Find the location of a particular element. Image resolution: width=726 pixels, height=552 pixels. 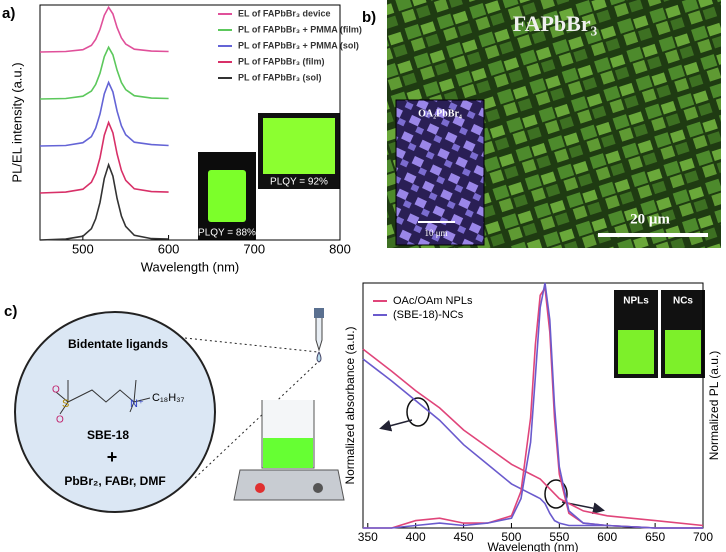

plus: + is located at coordinates (112, 457).